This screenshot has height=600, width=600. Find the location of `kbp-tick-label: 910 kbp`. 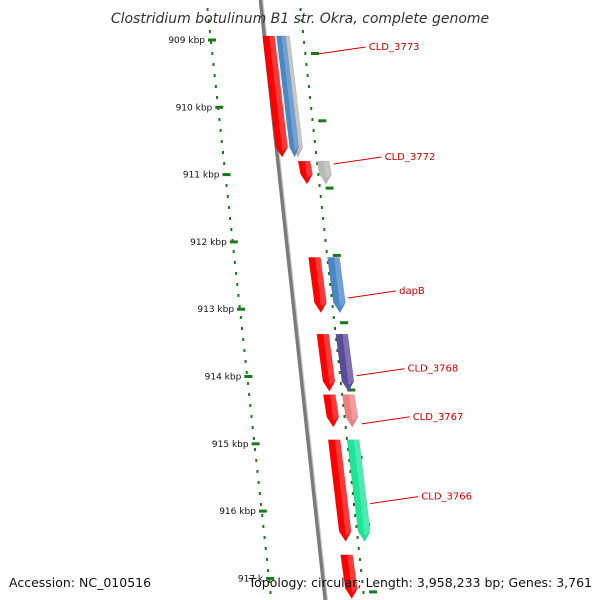

kbp-tick-label: 910 kbp is located at coordinates (194, 108).